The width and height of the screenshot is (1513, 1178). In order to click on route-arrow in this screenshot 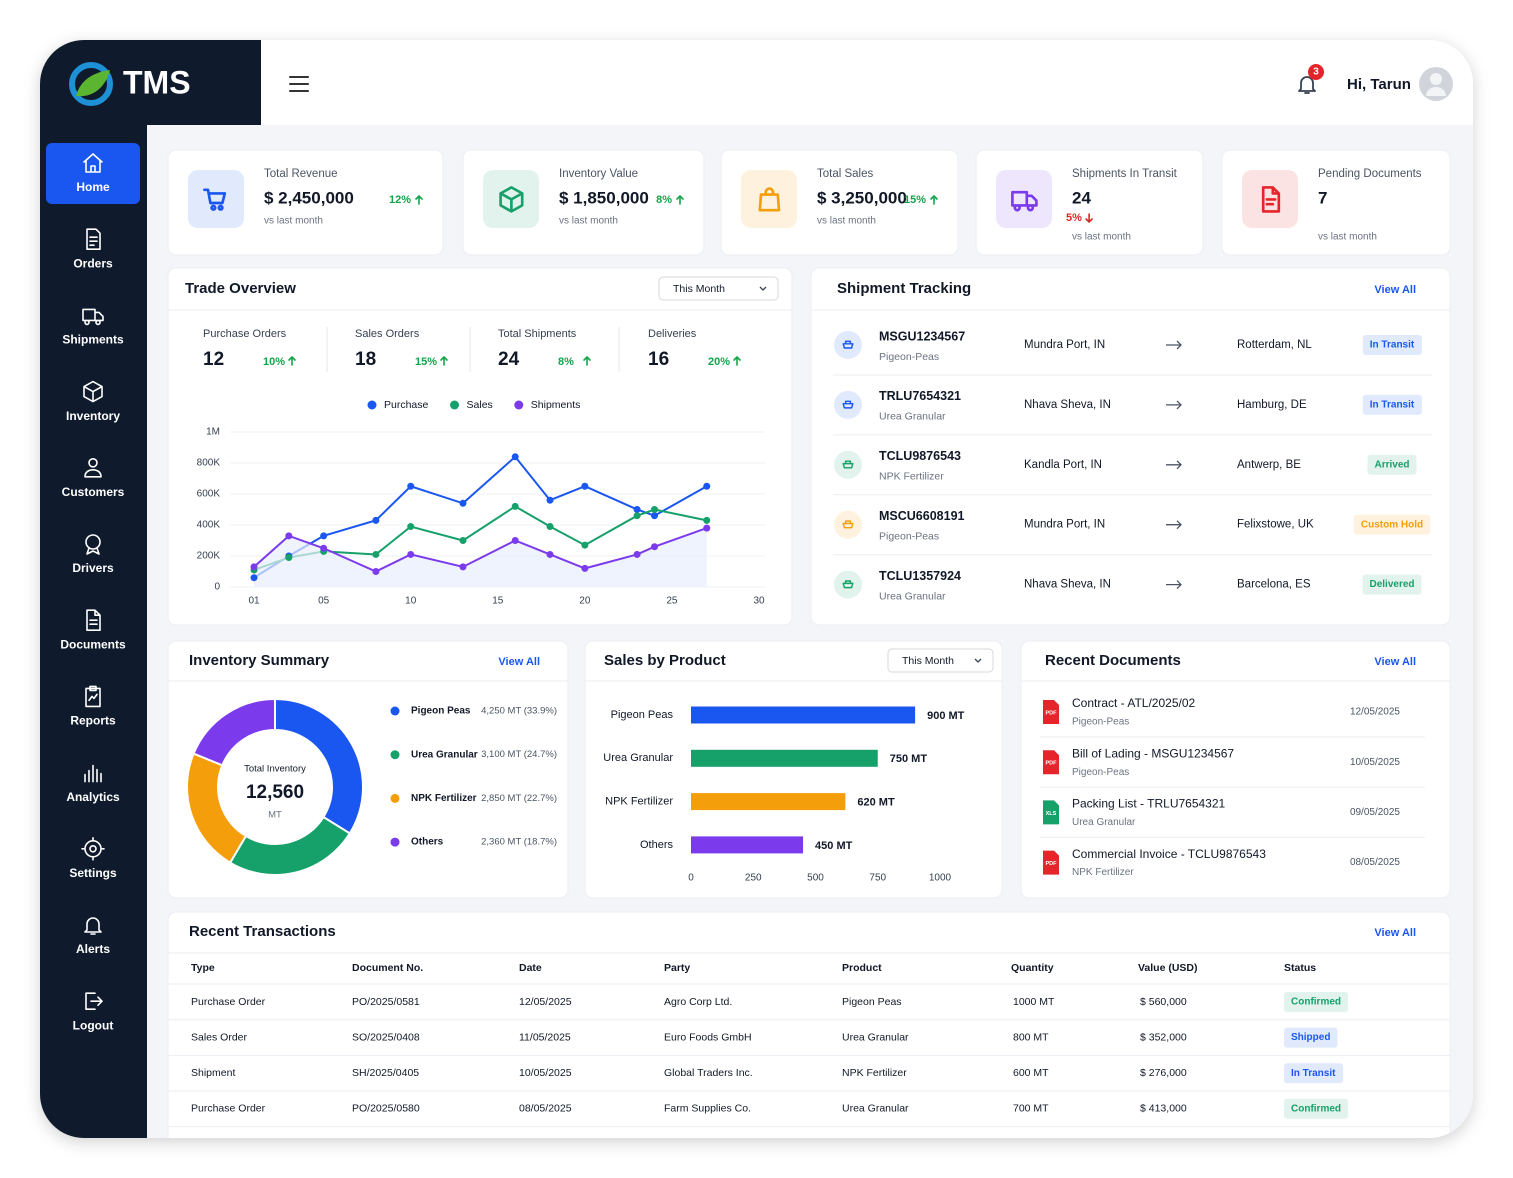, I will do `click(1174, 405)`.